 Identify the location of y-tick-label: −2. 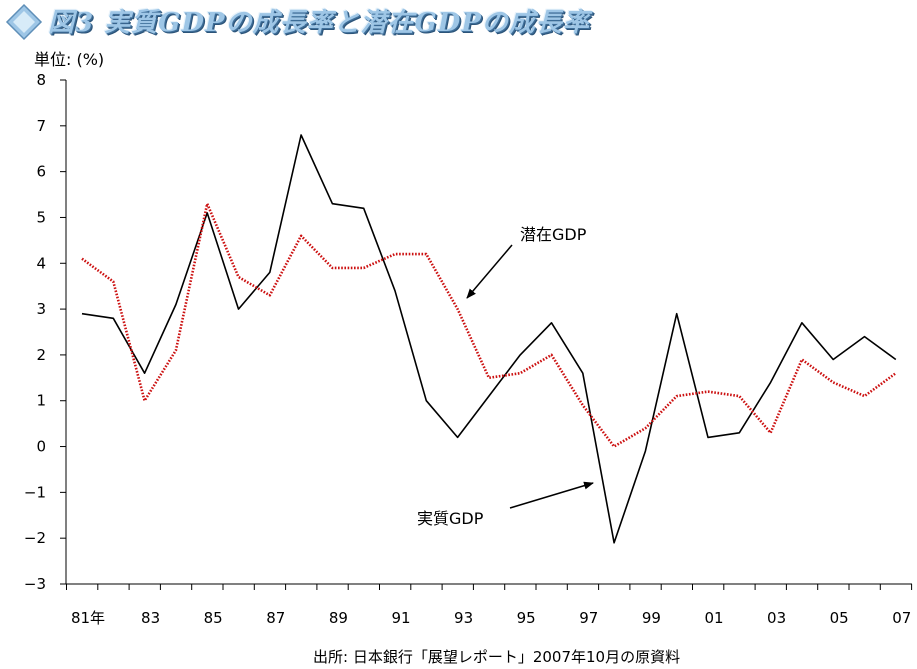
(35, 538).